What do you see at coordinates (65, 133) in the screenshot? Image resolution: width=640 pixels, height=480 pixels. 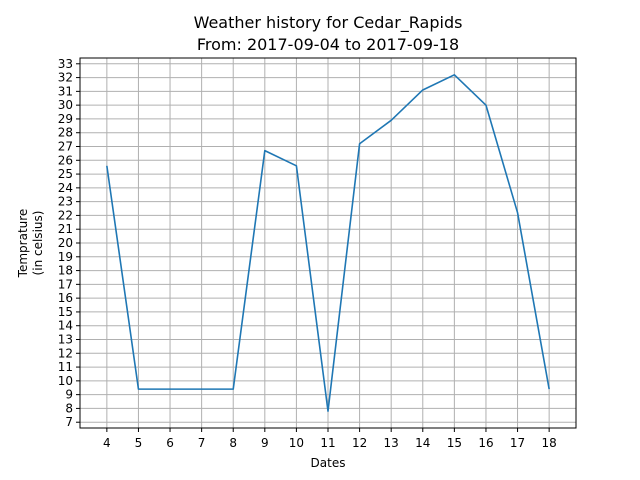 I see `y-tick-label: 28` at bounding box center [65, 133].